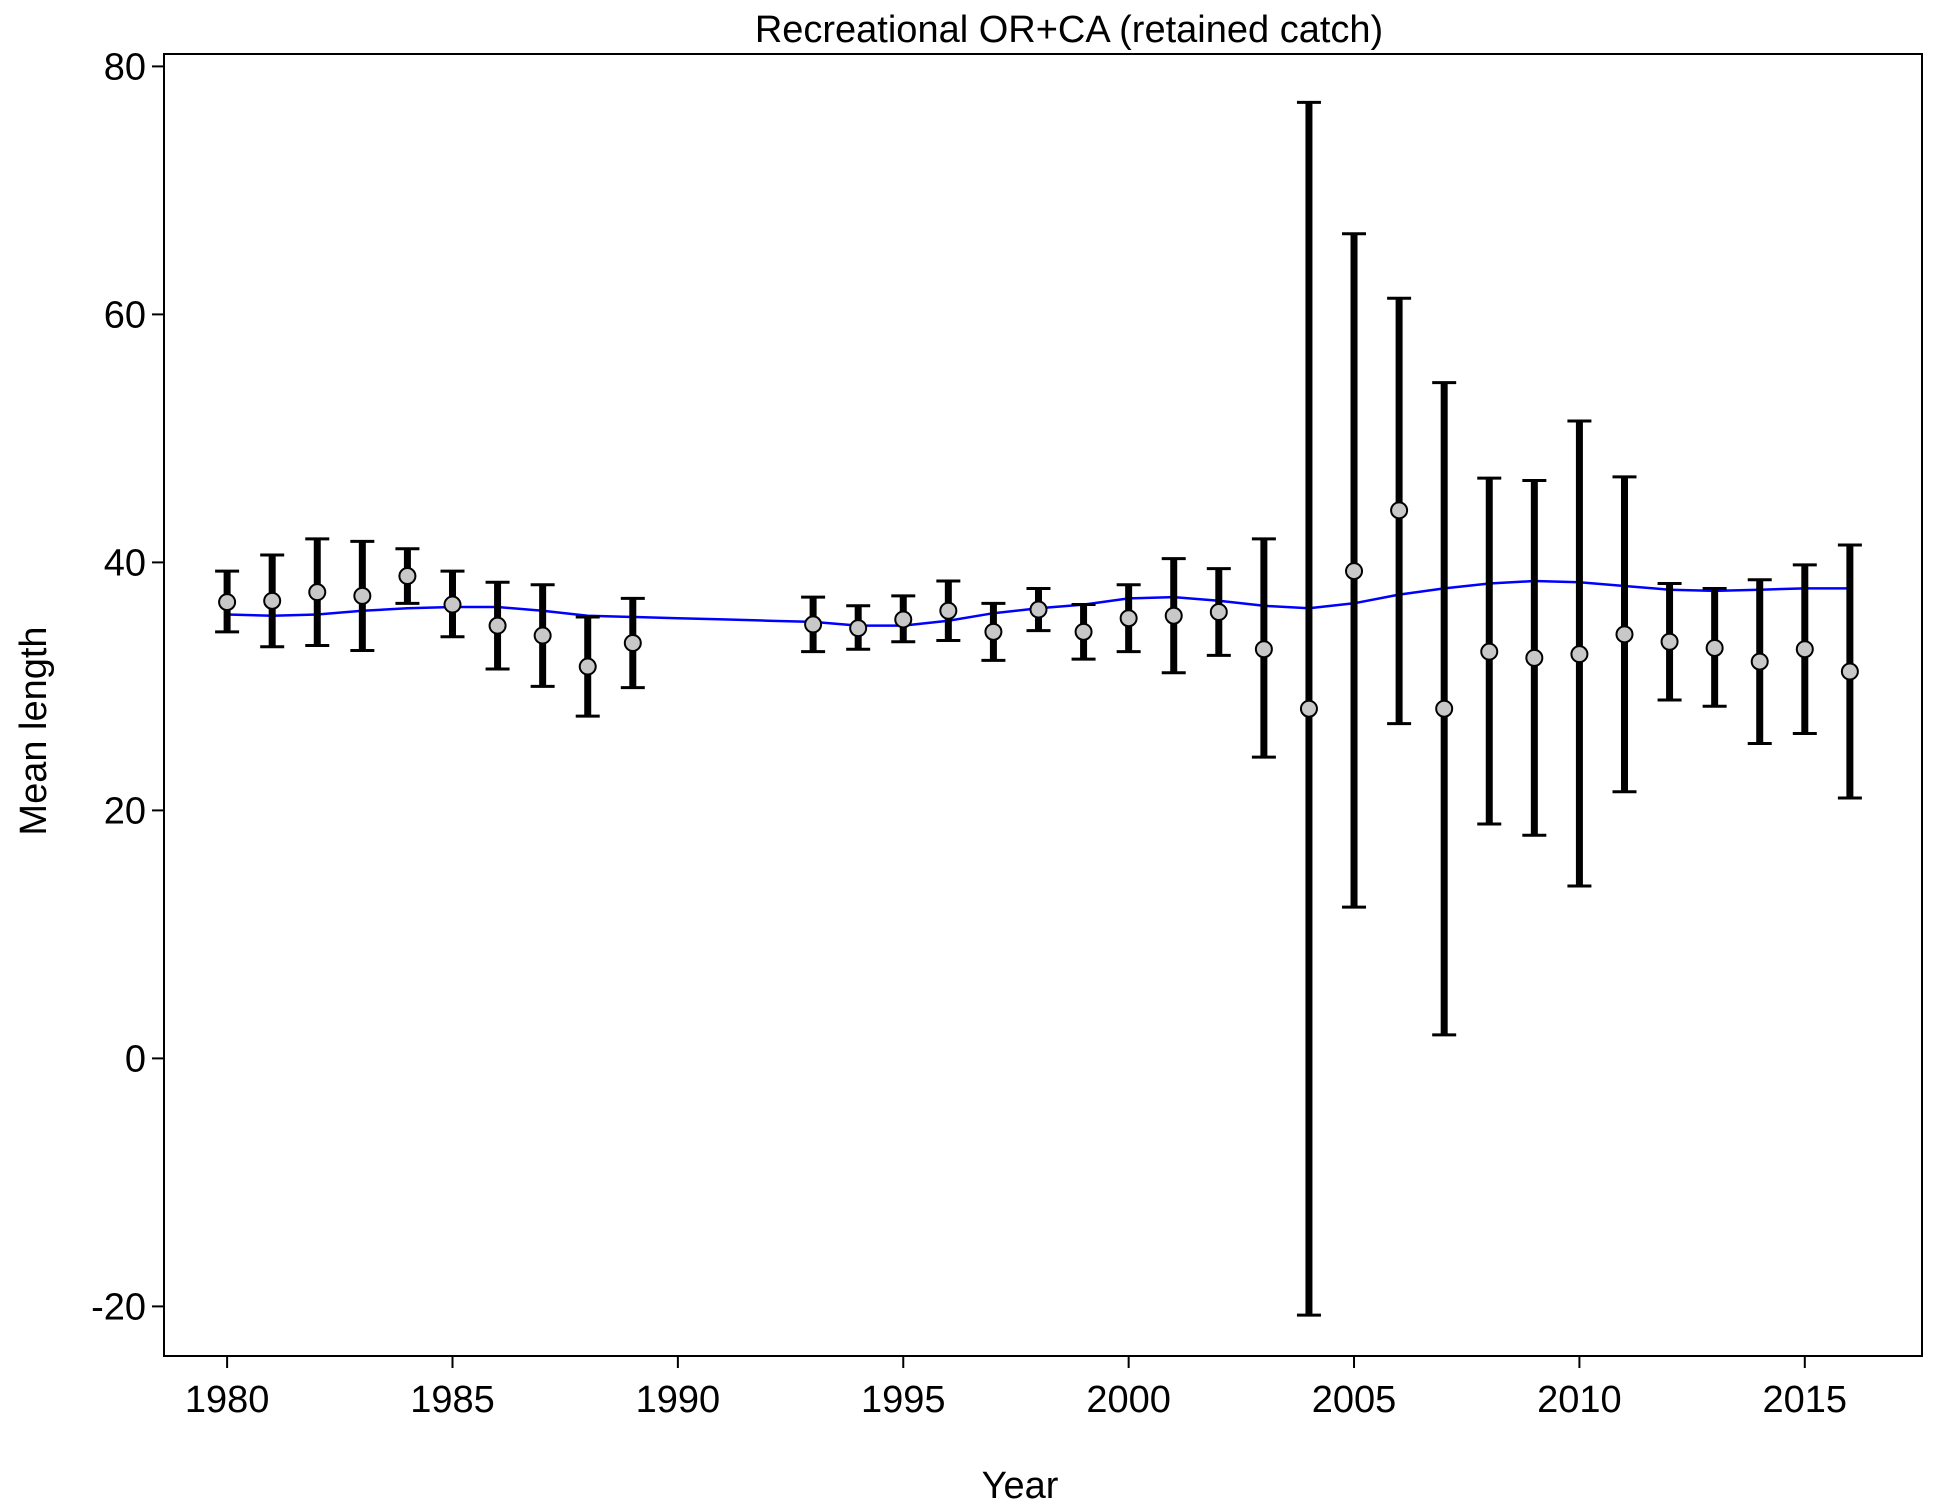  Describe the element at coordinates (678, 1400) in the screenshot. I see `x-tick-label: 1990` at that location.